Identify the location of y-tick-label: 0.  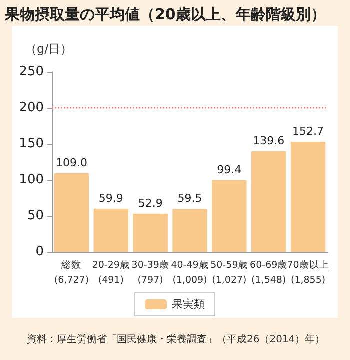
(40, 252).